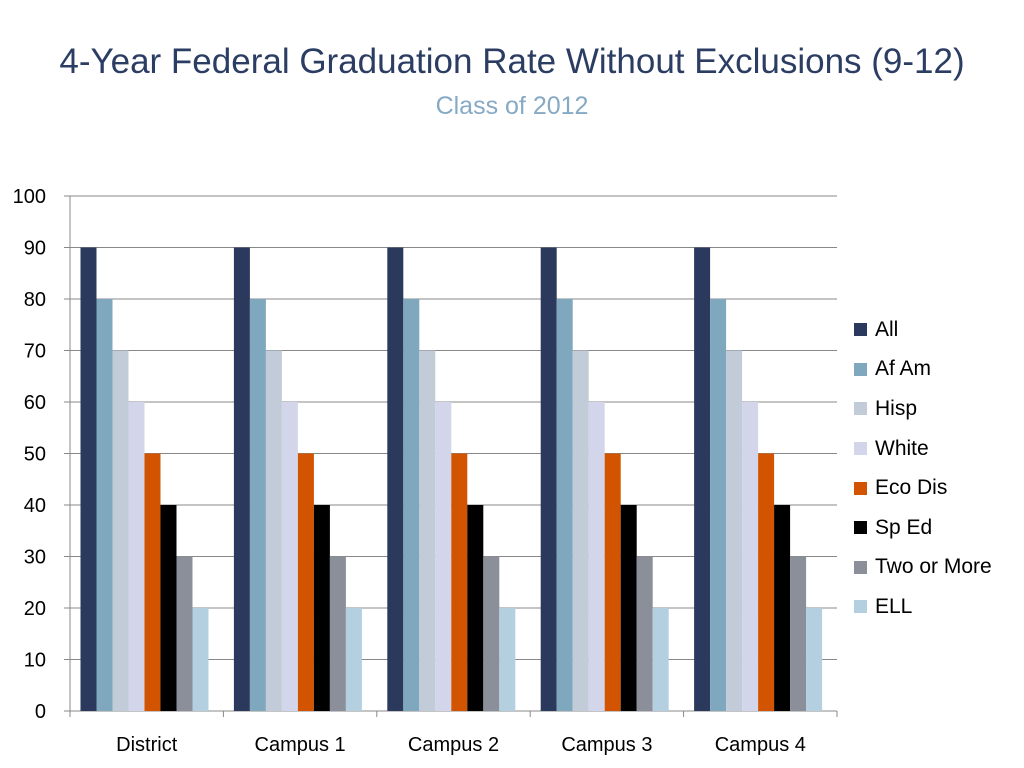 The image size is (1024, 768). I want to click on legend-item: Hisp, so click(923, 409).